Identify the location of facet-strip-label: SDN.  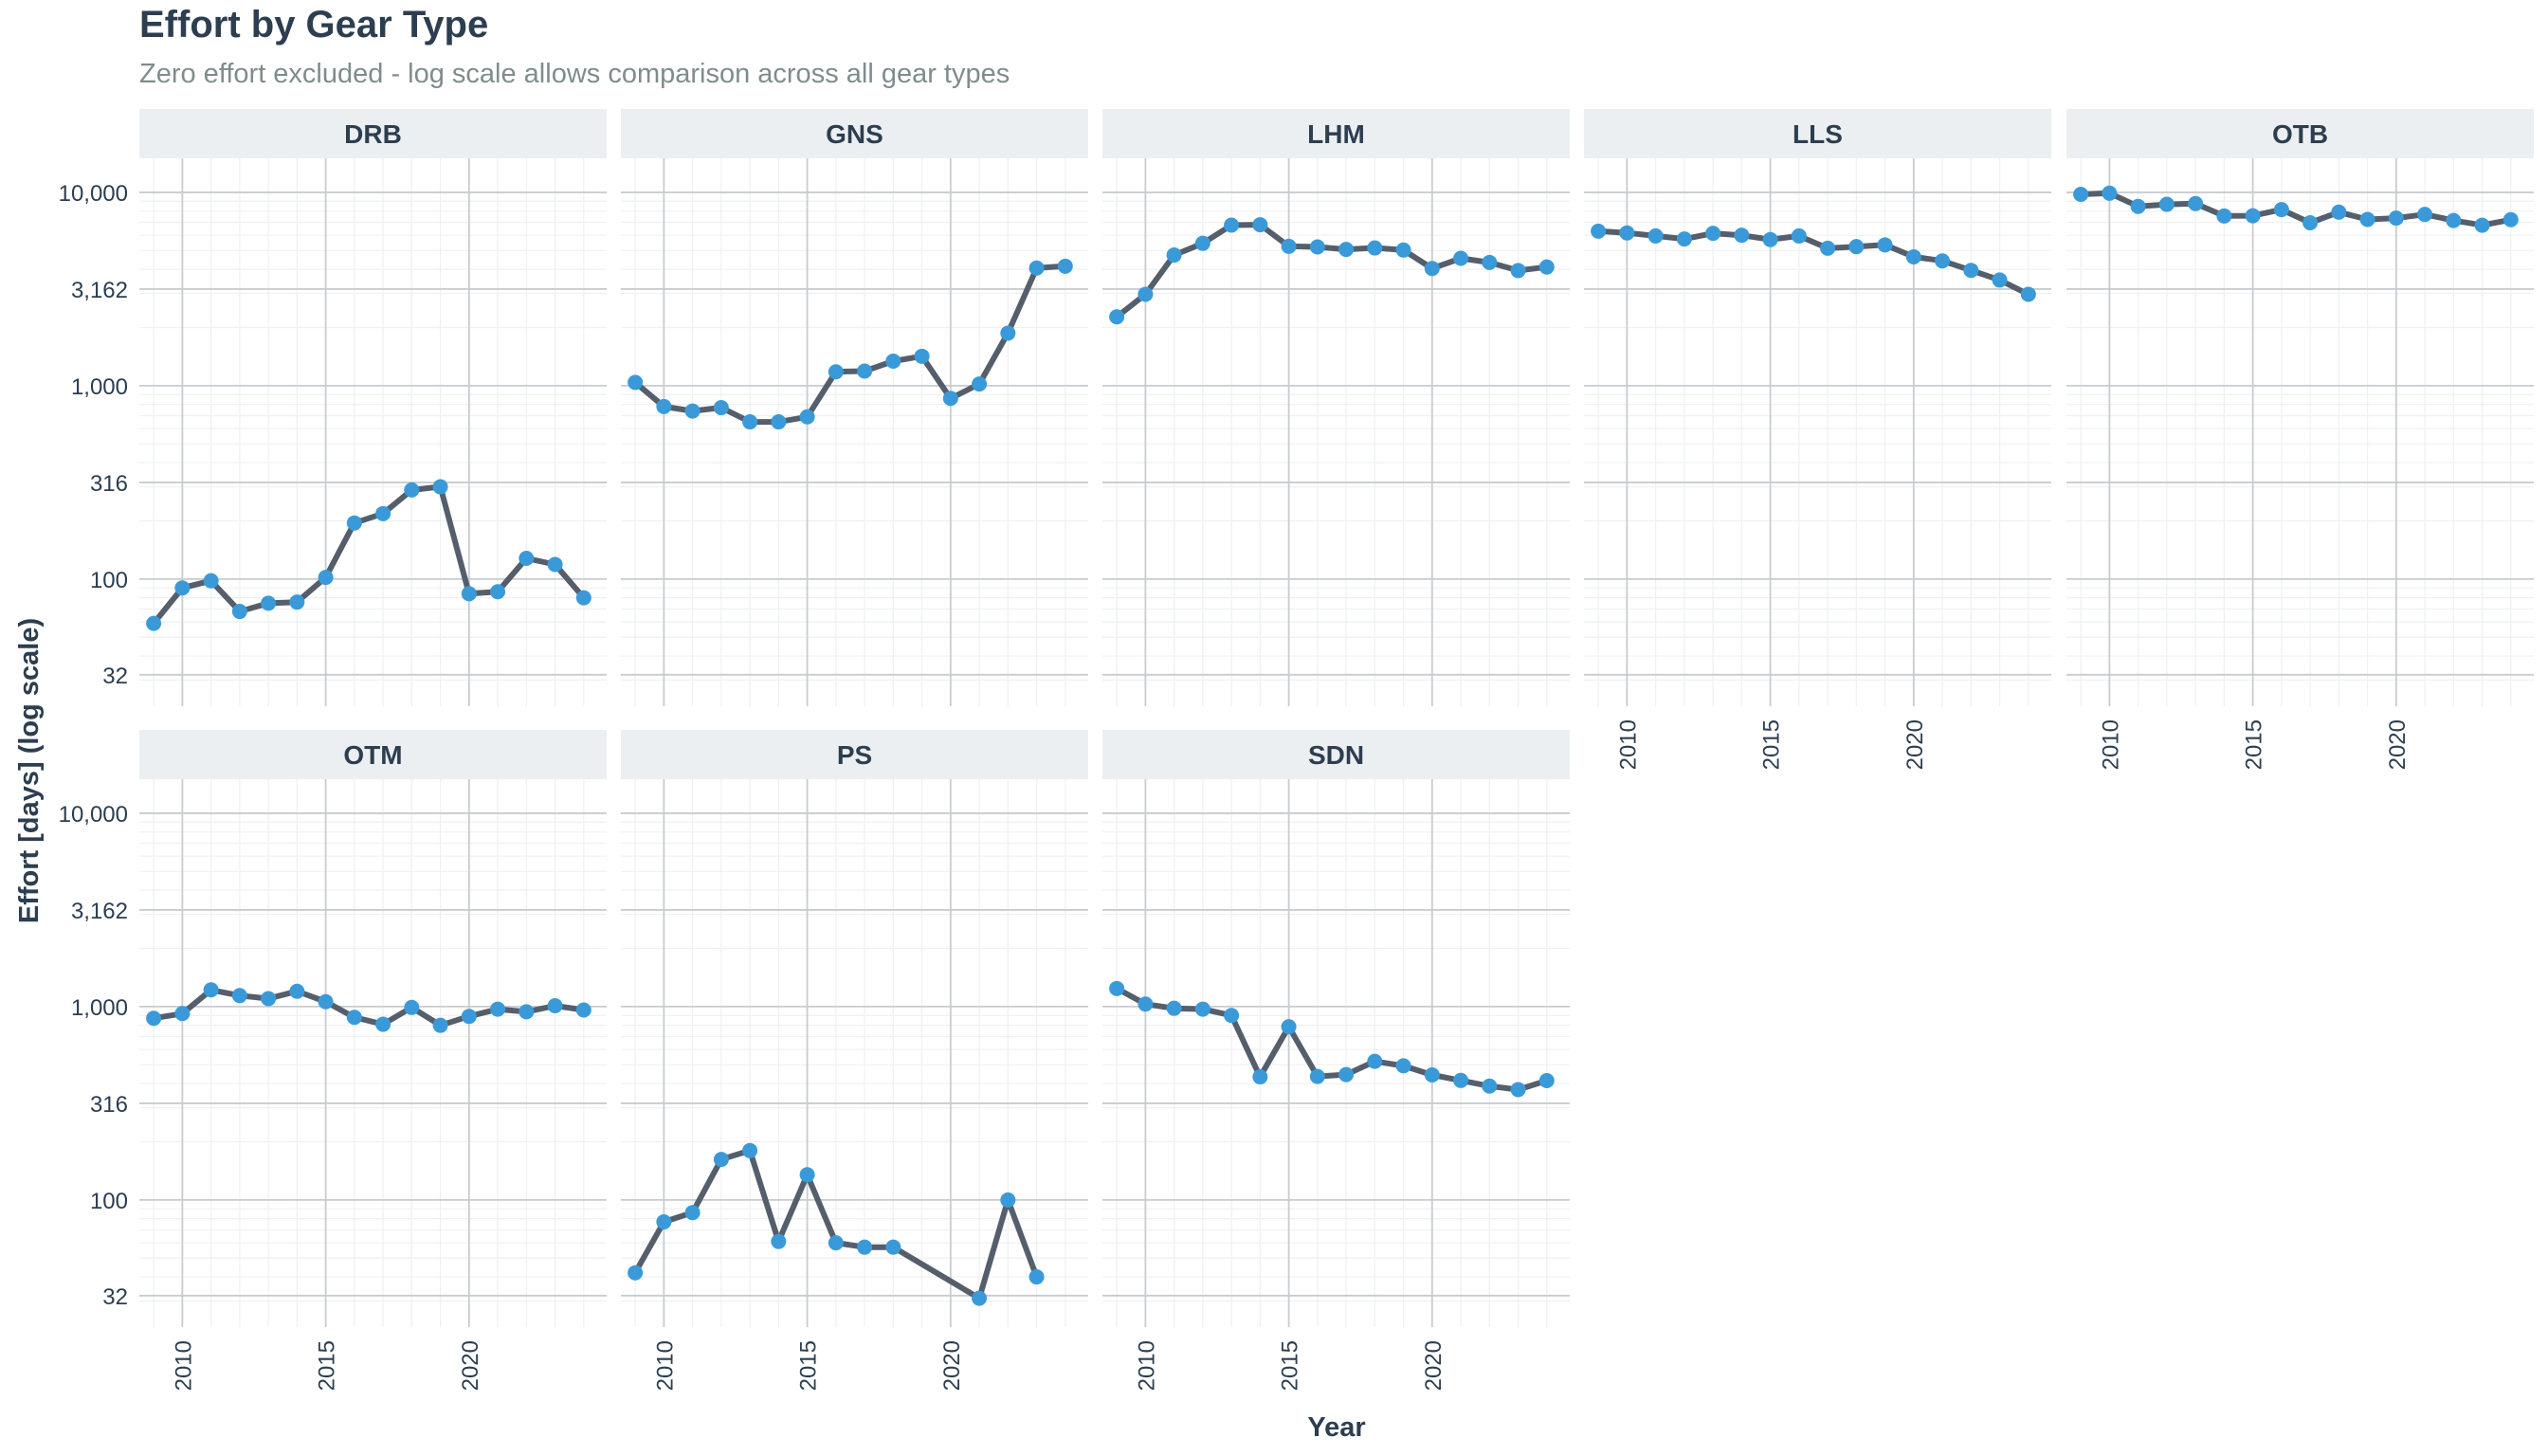
(1336, 755).